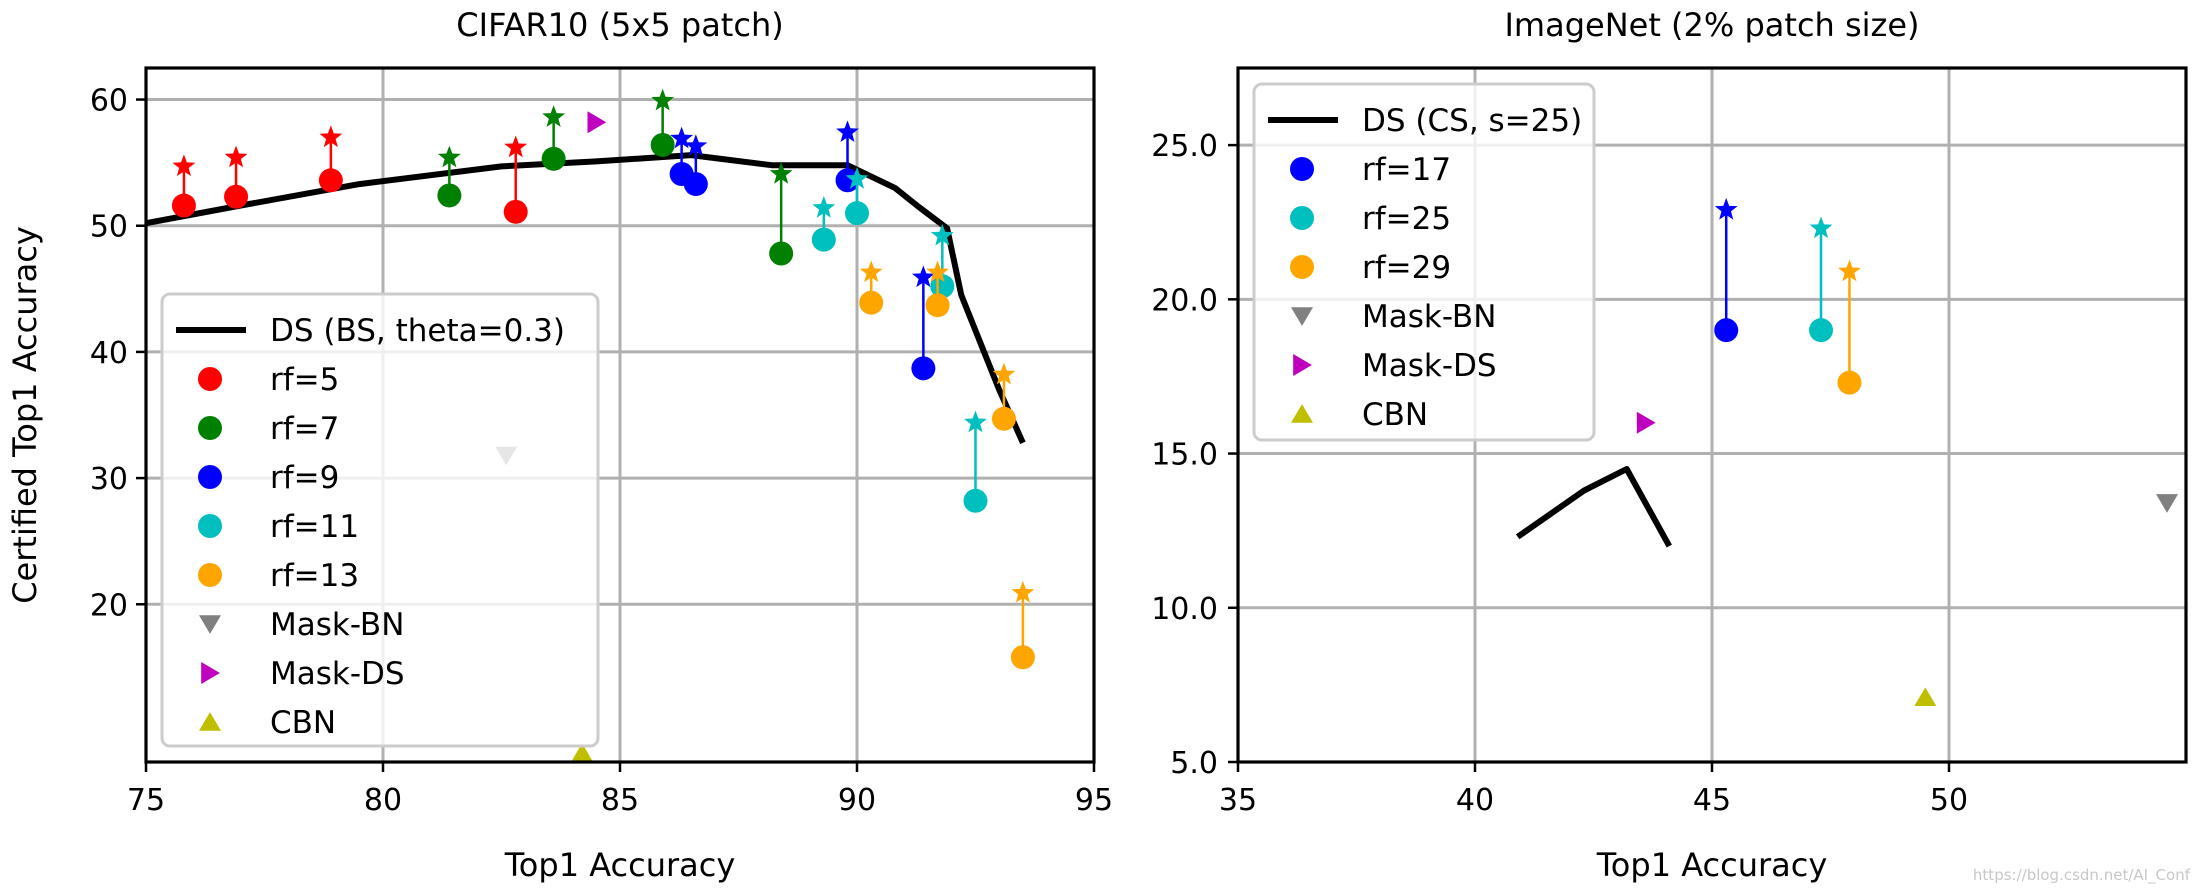 Image resolution: width=2196 pixels, height=892 pixels. I want to click on x-tick-label: 90, so click(857, 800).